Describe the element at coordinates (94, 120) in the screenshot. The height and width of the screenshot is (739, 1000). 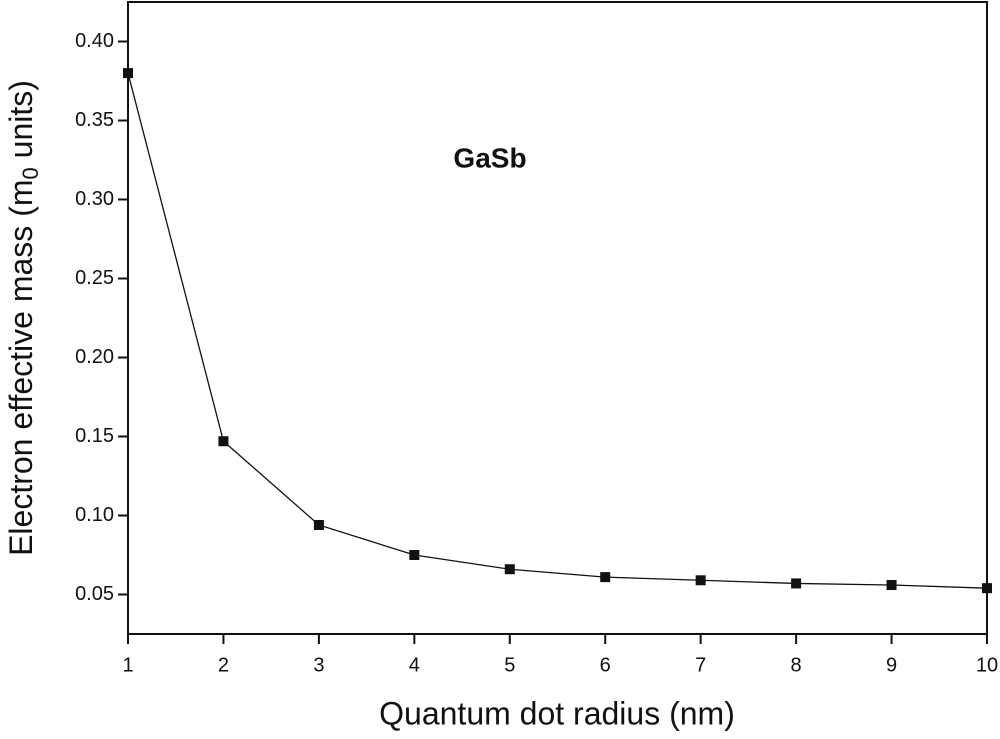
I see `y-tick-label: 0.35` at that location.